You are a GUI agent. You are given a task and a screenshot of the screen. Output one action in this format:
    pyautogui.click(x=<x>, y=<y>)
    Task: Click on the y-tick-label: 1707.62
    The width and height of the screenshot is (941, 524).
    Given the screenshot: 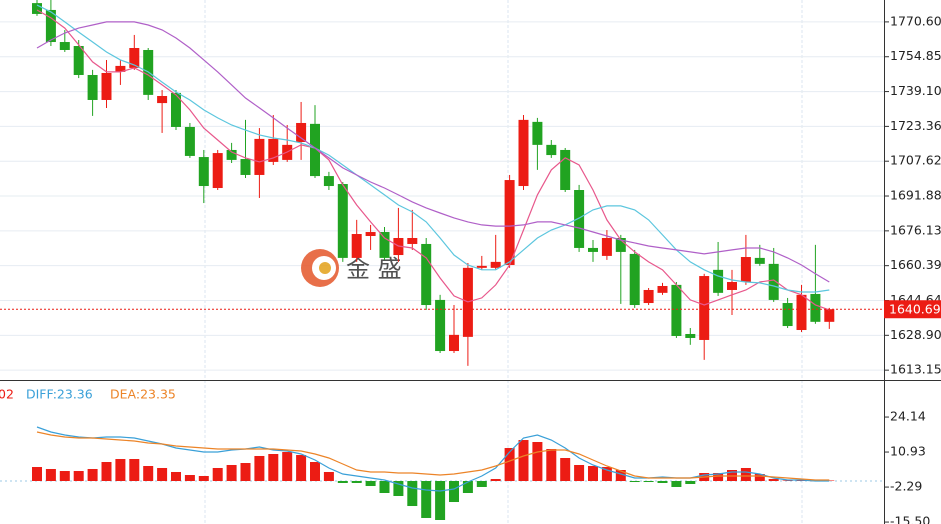 What is the action you would take?
    pyautogui.click(x=915, y=160)
    